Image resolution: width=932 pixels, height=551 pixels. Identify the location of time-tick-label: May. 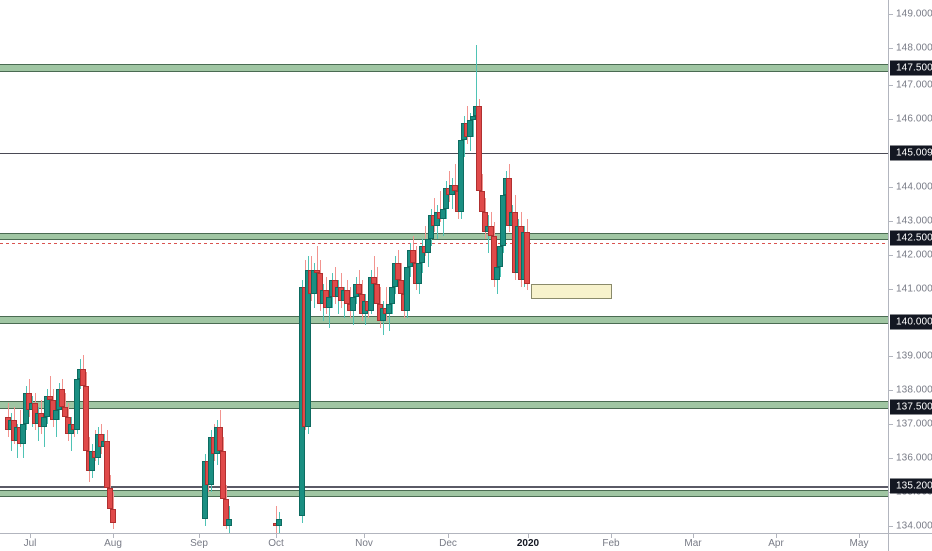
(859, 543).